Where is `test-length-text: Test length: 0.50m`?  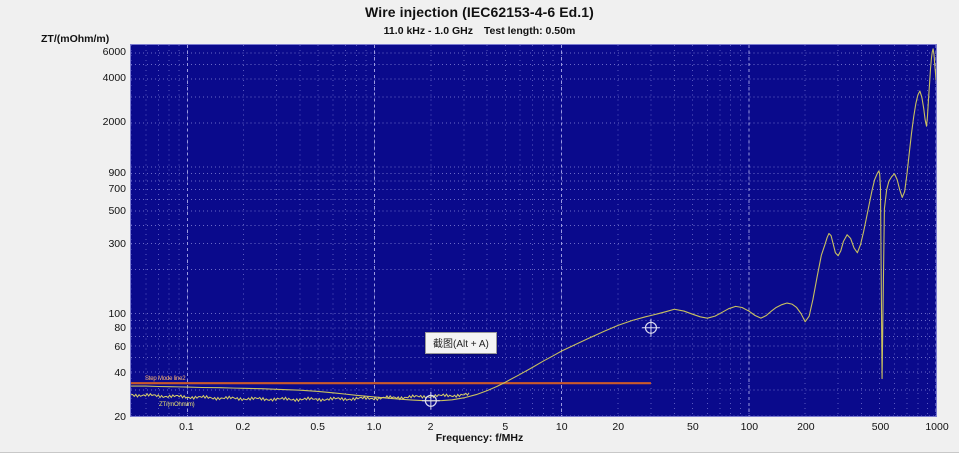
test-length-text: Test length: 0.50m is located at coordinates (529, 31).